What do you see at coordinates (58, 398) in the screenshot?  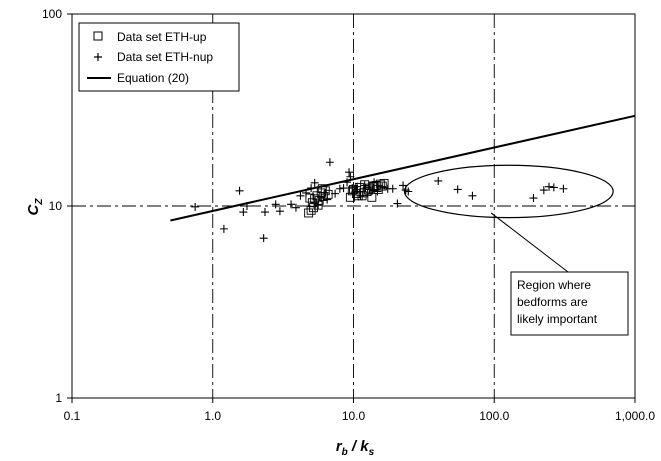 I see `y-tick-label: 1` at bounding box center [58, 398].